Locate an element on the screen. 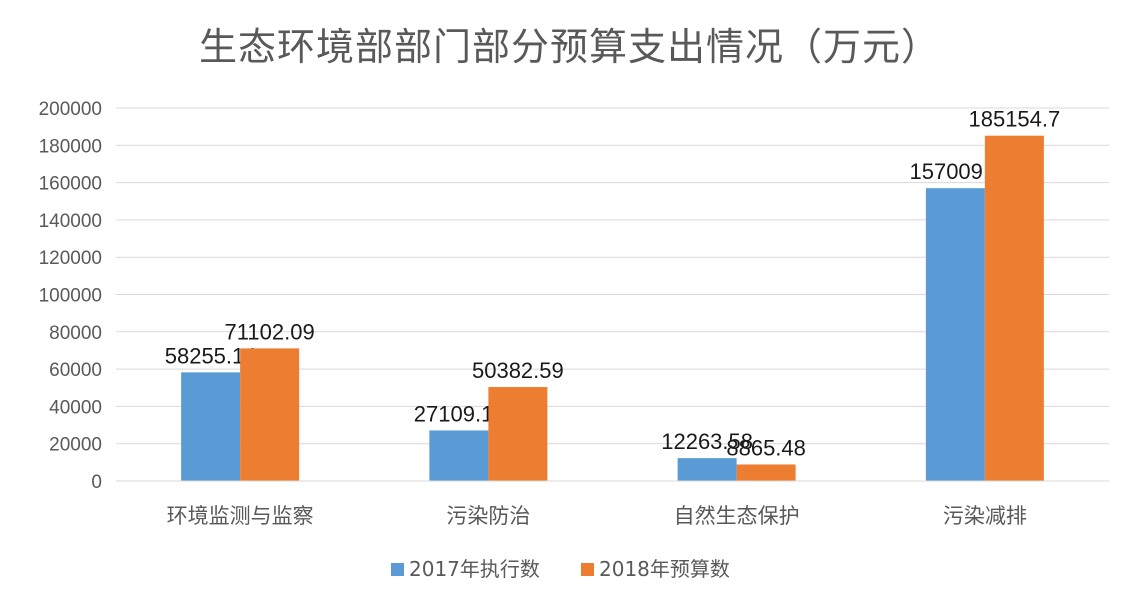 The width and height of the screenshot is (1139, 614). x-category-label-3: 污染减排 is located at coordinates (985, 516).